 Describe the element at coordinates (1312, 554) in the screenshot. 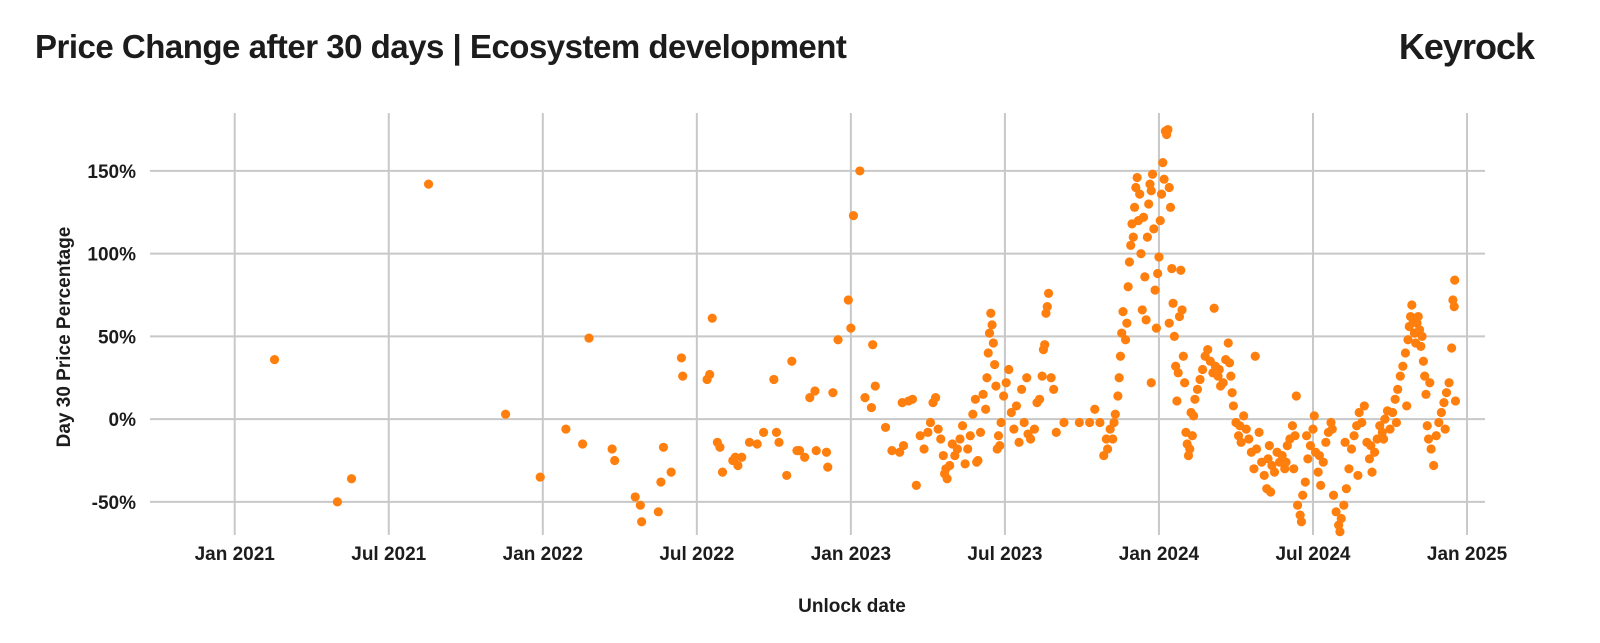

I see `x-tick-label: Jul 2024` at that location.